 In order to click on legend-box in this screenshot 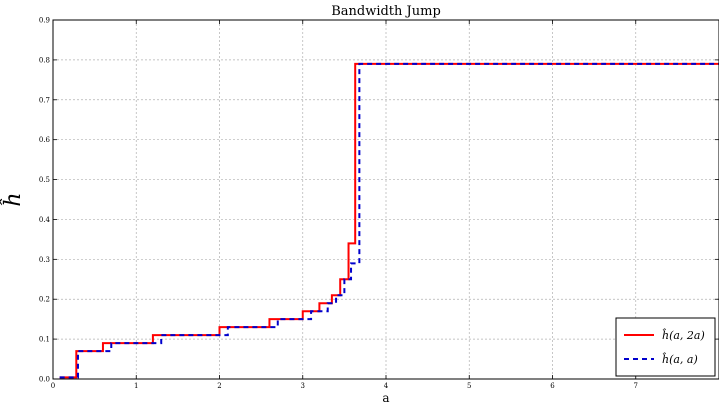, I will do `click(665, 347)`.